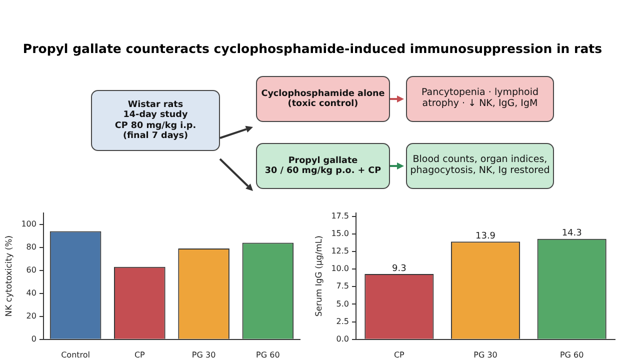 The height and width of the screenshot is (363, 625). Describe the element at coordinates (343, 303) in the screenshot. I see `y-tick-label: 5.0` at that location.